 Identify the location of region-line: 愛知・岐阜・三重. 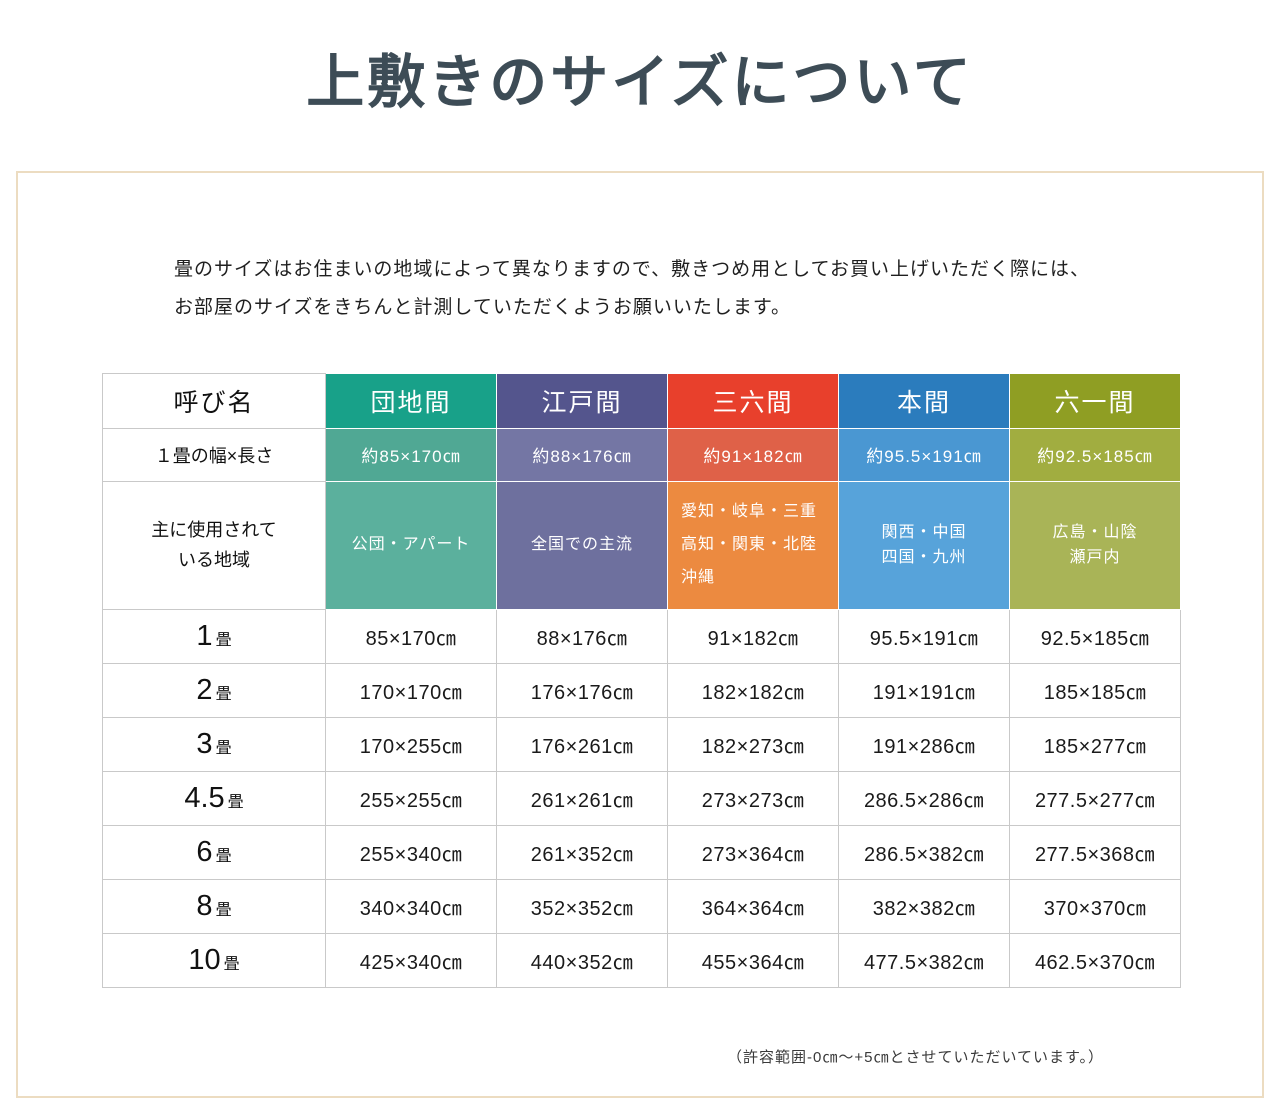
(749, 511).